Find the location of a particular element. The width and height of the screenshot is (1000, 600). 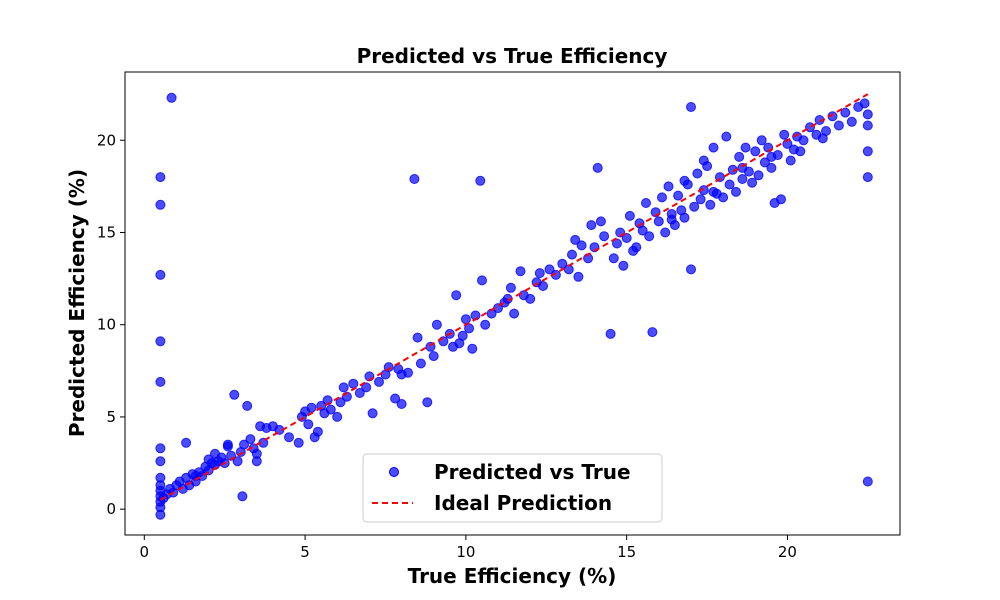

y-tick-label: 10 is located at coordinates (106, 325).